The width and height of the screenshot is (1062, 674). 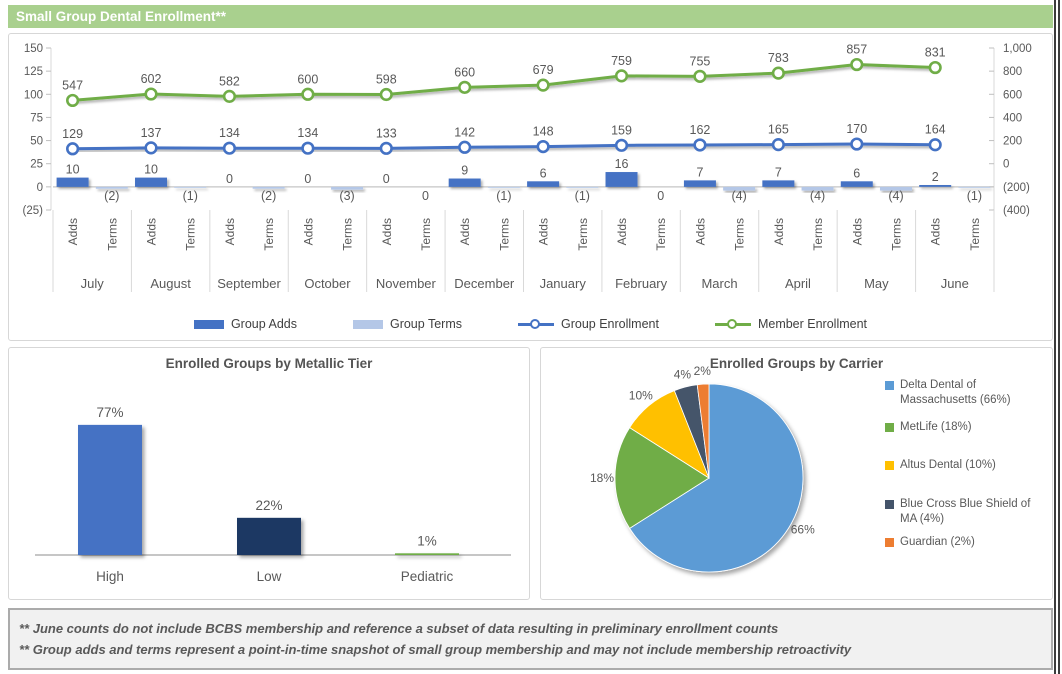 What do you see at coordinates (1012, 118) in the screenshot?
I see `svg-text: 400` at bounding box center [1012, 118].